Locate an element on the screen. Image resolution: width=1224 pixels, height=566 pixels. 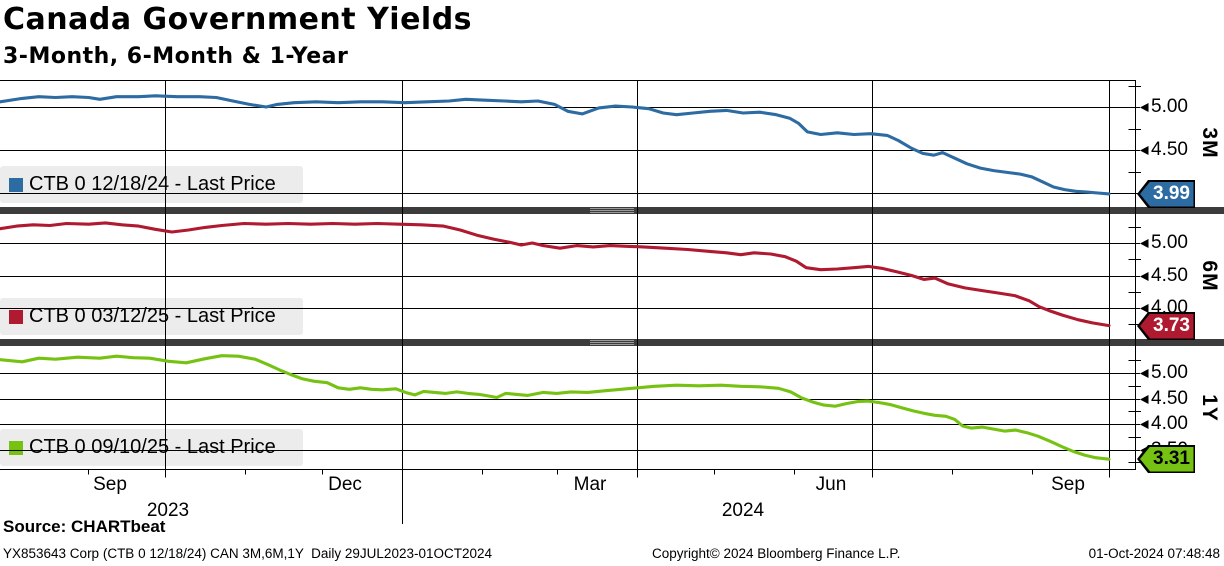
legend-6m: CTB 0 03/12/25 - Last Price is located at coordinates (151, 316).